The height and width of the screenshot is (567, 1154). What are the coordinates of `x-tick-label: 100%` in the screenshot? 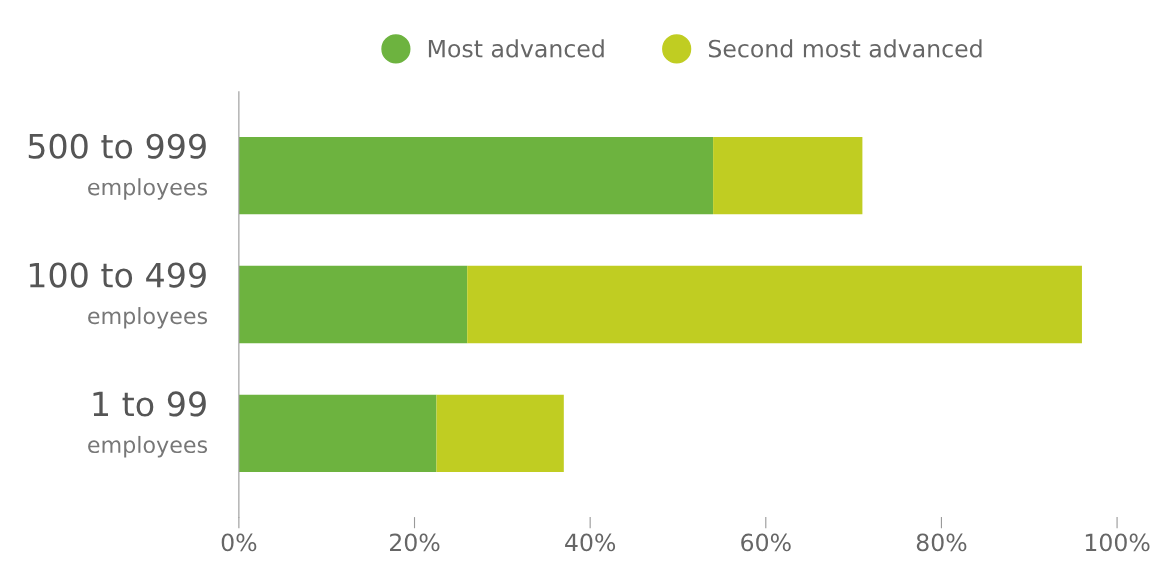 It's located at (1117, 542).